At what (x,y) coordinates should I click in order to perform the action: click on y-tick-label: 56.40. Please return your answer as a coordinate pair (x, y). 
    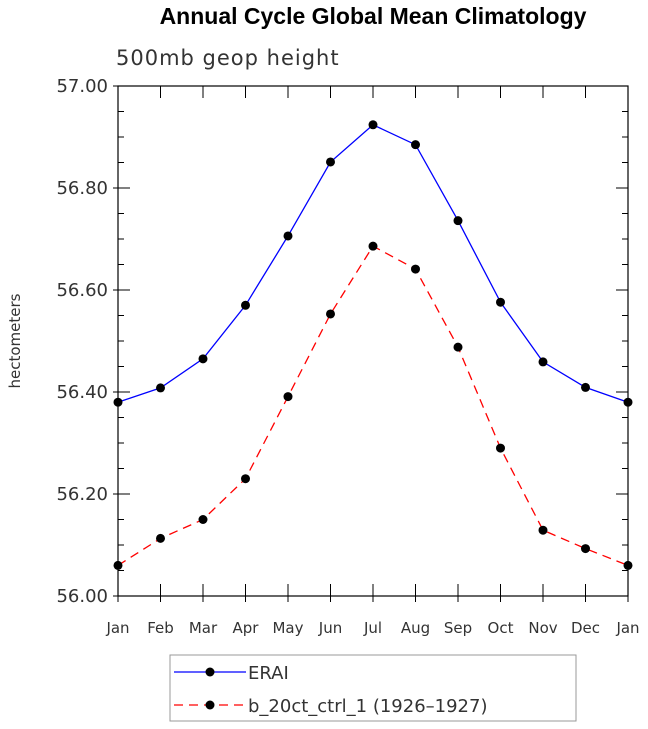
    Looking at the image, I should click on (82, 392).